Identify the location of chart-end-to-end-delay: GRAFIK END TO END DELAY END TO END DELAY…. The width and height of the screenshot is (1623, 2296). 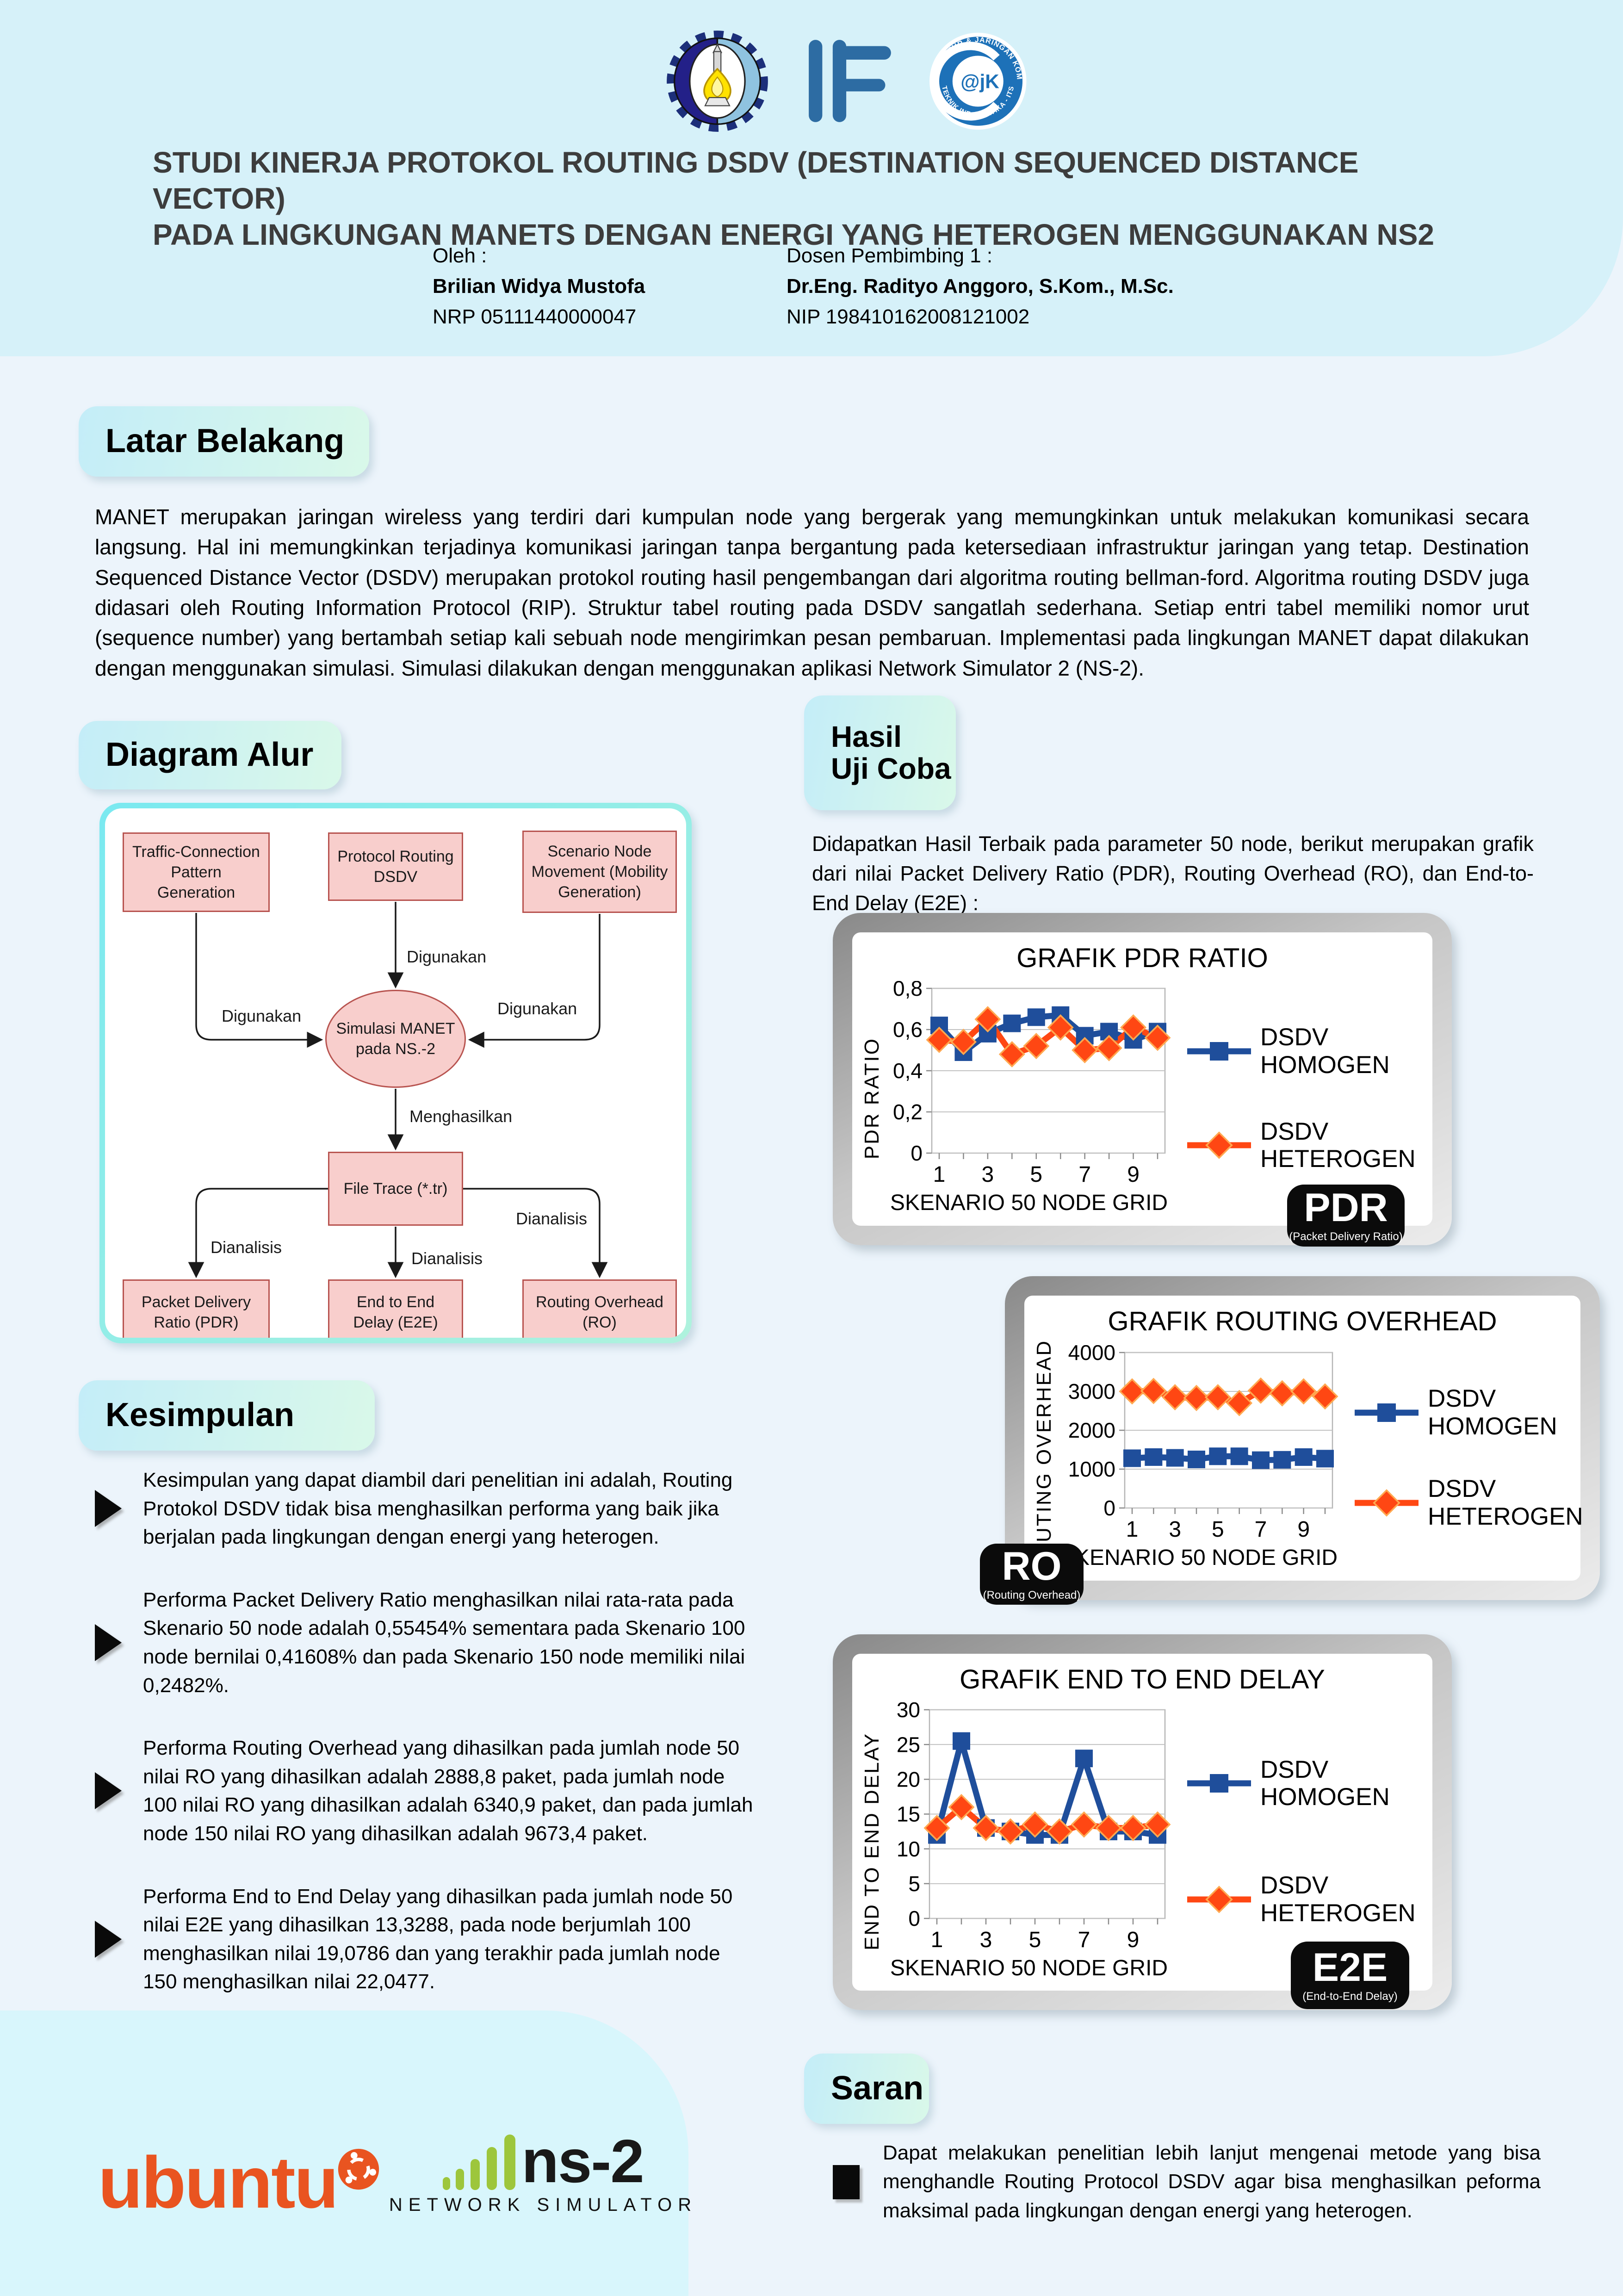
(1142, 1822).